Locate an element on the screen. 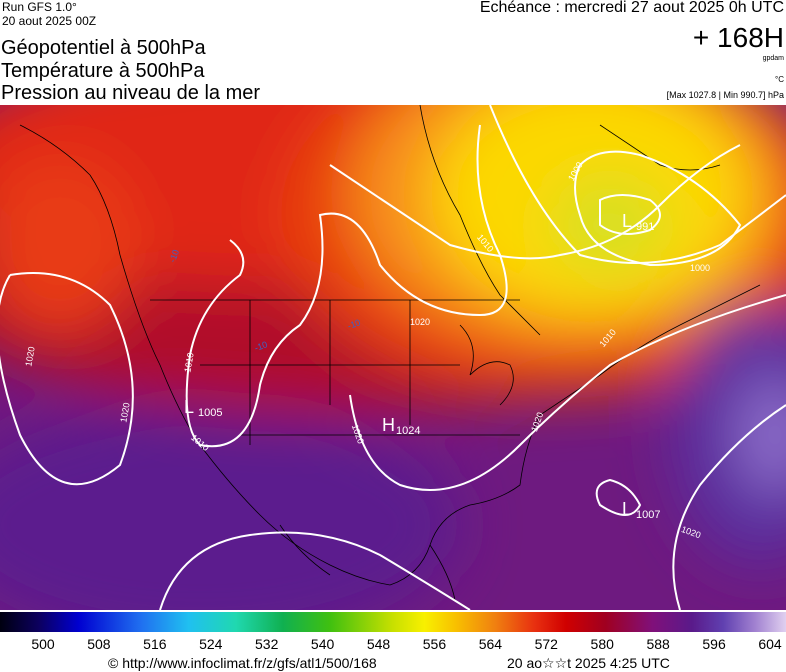  isobar-label: 1000 is located at coordinates (700, 268).